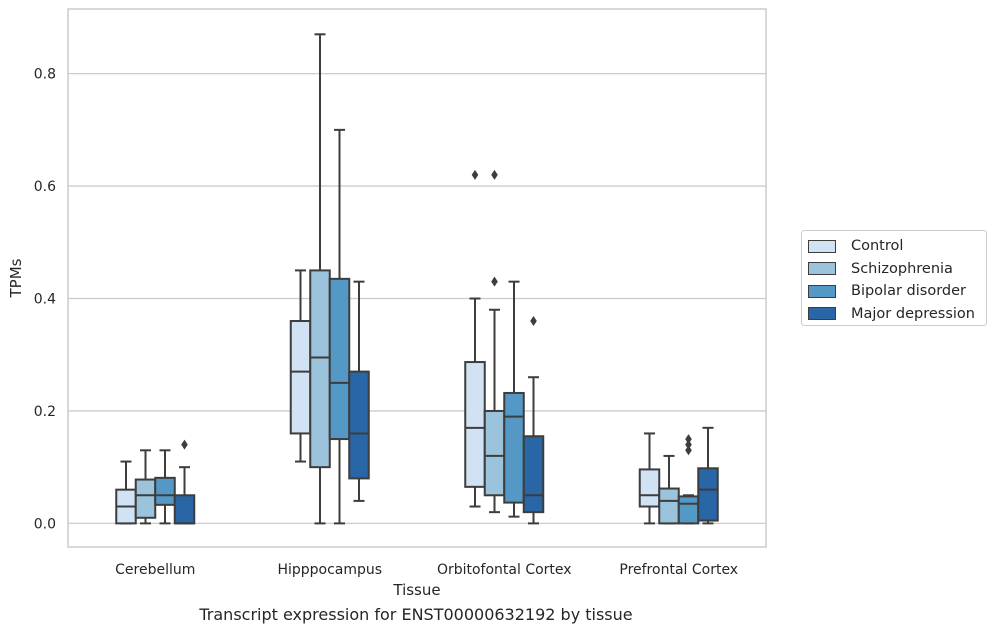 The height and width of the screenshot is (634, 997). What do you see at coordinates (45, 75) in the screenshot?
I see `y-tick-label: 0.8` at bounding box center [45, 75].